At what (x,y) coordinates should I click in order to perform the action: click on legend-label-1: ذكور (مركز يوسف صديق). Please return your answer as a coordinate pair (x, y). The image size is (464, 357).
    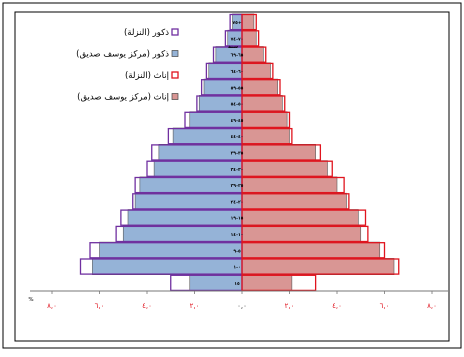
    Looking at the image, I should click on (122, 55).